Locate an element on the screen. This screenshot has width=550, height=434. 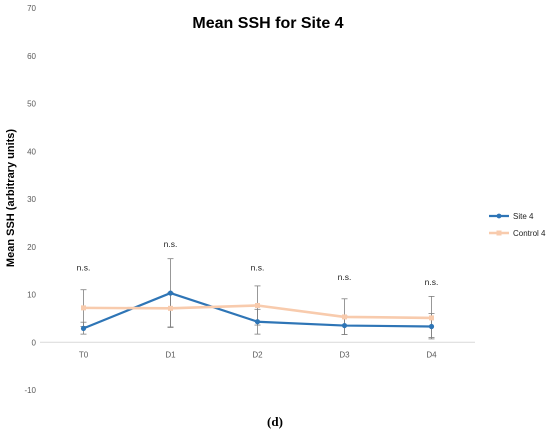
chart-title: Mean SSH for Site 4 is located at coordinates (267, 23).